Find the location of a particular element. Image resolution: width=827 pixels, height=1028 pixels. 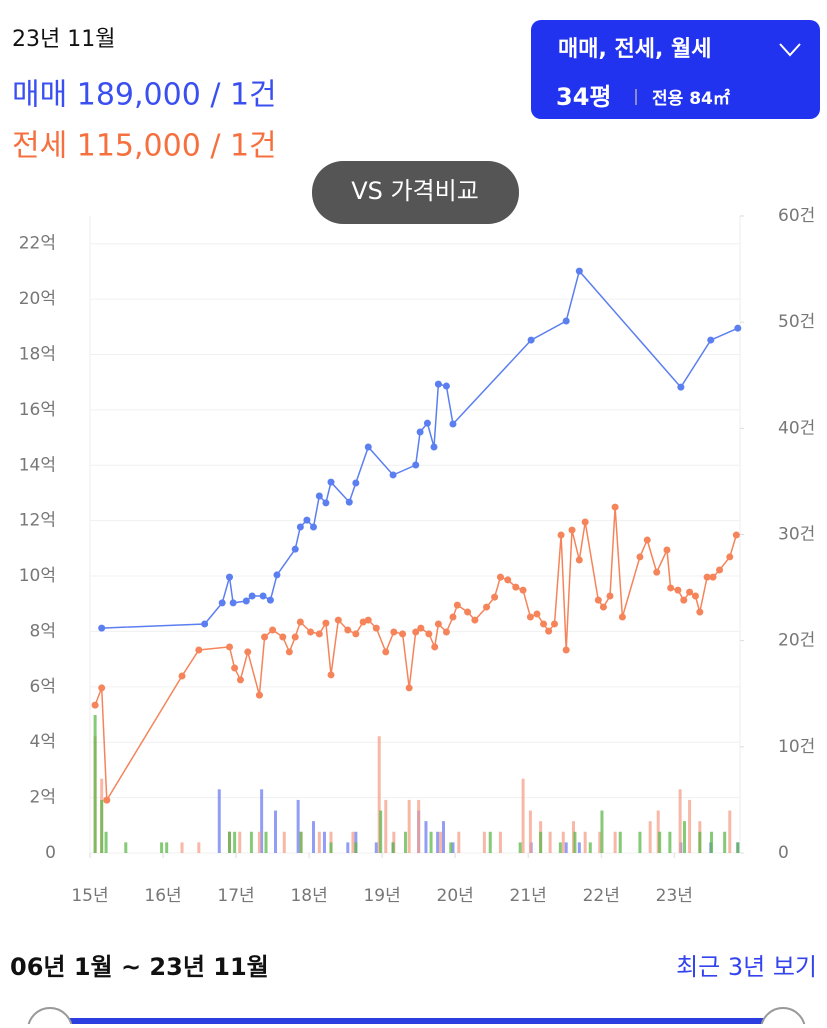

filter-button-bg is located at coordinates (675, 69).